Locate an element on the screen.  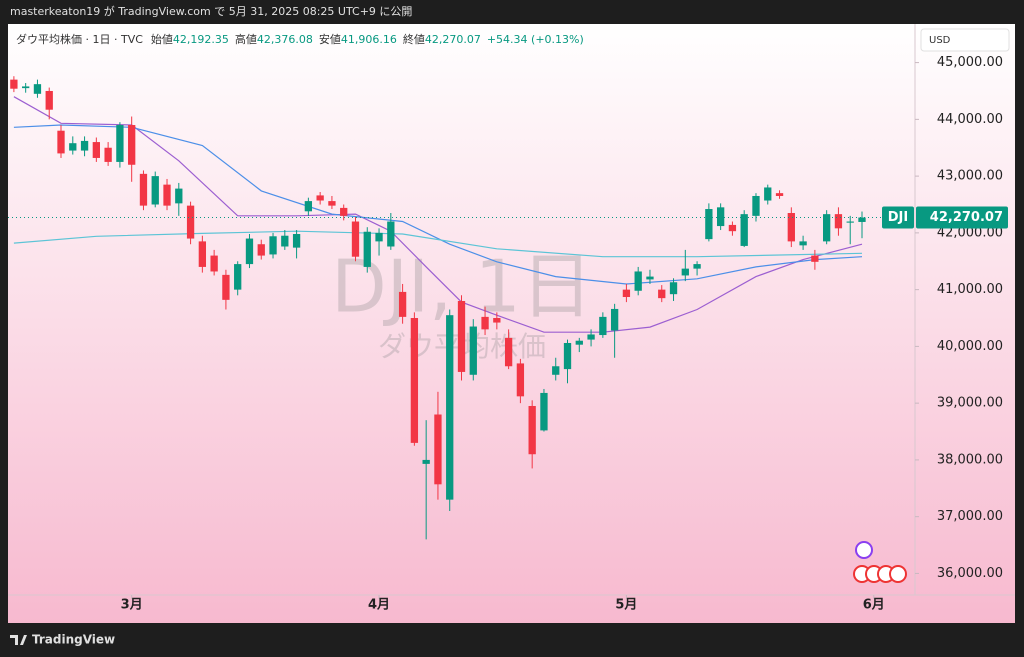
symbol-tag: DJI is located at coordinates (898, 217).